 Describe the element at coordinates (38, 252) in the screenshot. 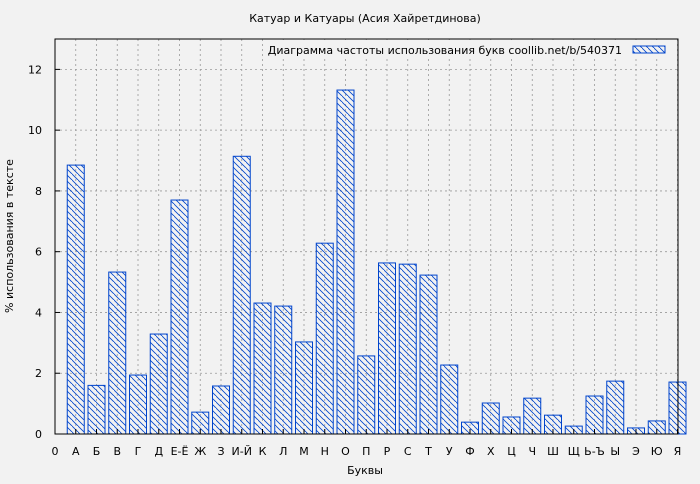

I see `y-tick-label: 6` at that location.